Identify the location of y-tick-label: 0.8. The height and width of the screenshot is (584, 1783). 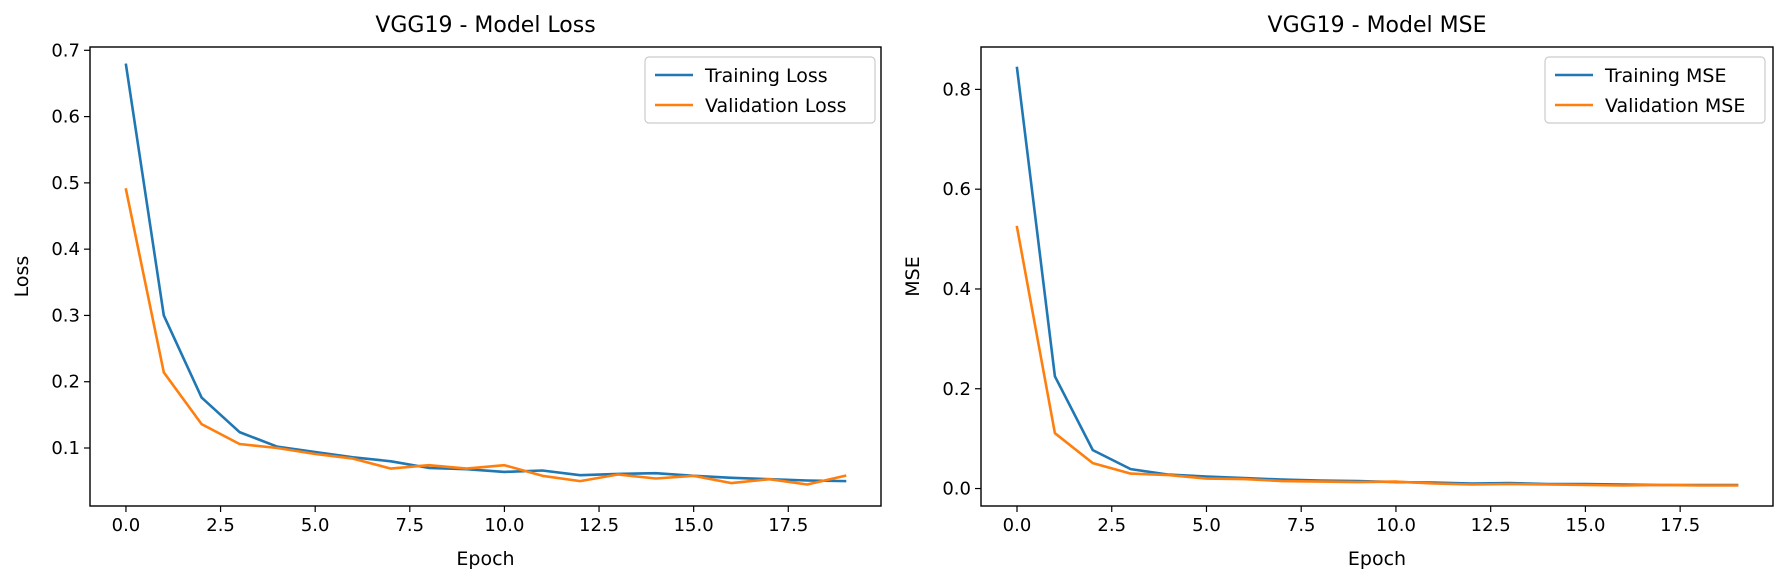
(956, 89).